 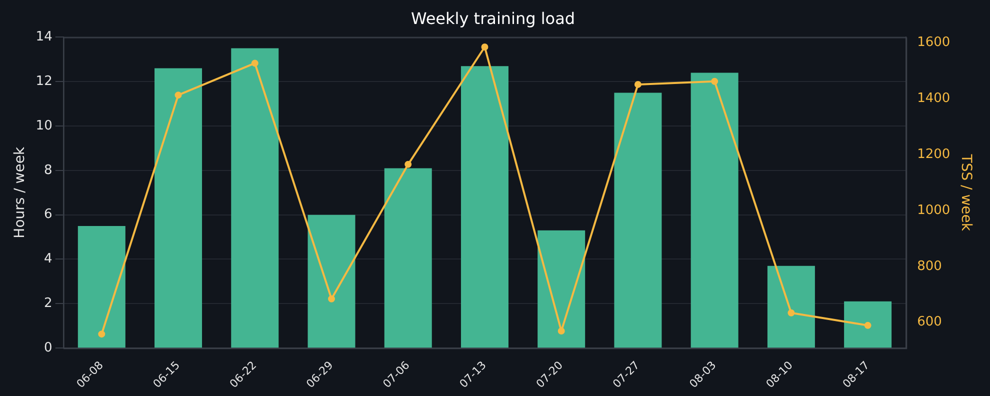 What do you see at coordinates (929, 322) in the screenshot?
I see `y2-tick-label: 600` at bounding box center [929, 322].